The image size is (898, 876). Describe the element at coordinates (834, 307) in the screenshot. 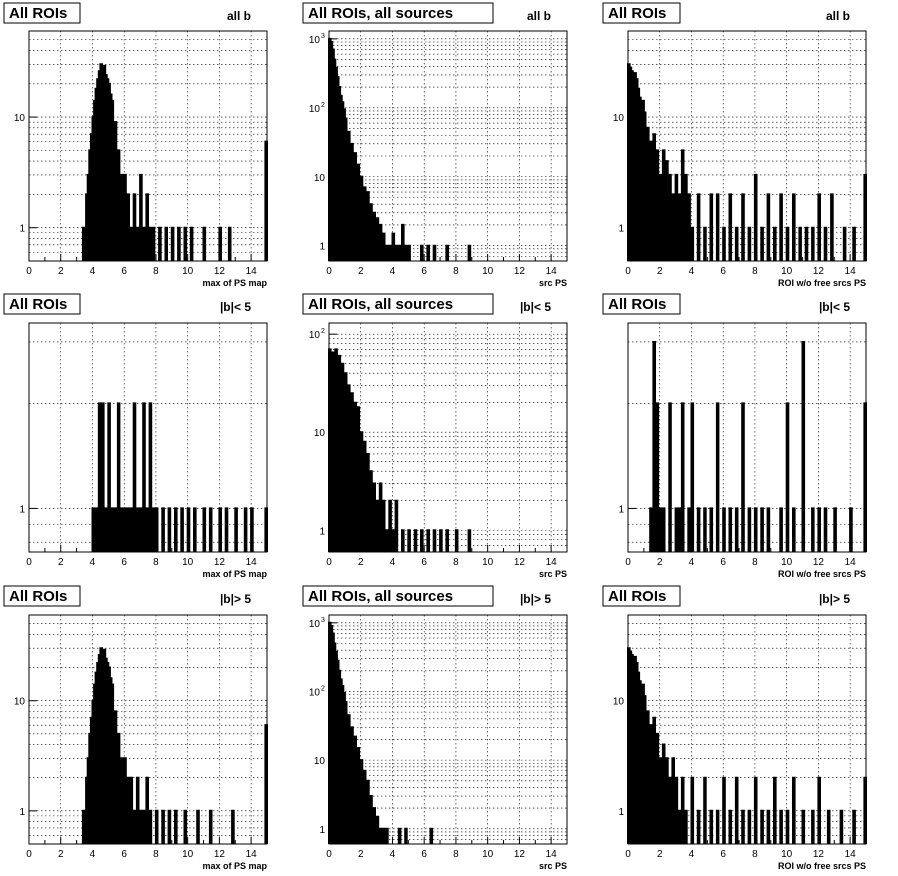

I see `panel-subtitle: |b|< 5` at that location.